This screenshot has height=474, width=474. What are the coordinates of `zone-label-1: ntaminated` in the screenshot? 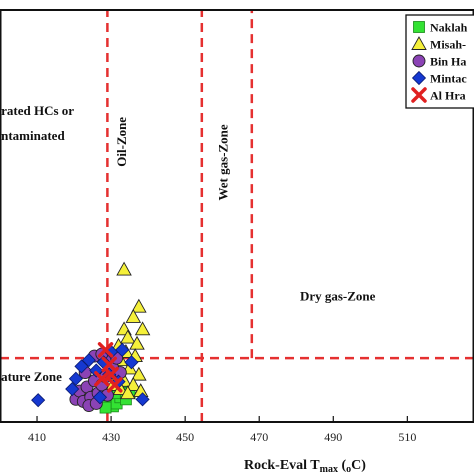 It's located at (33, 135).